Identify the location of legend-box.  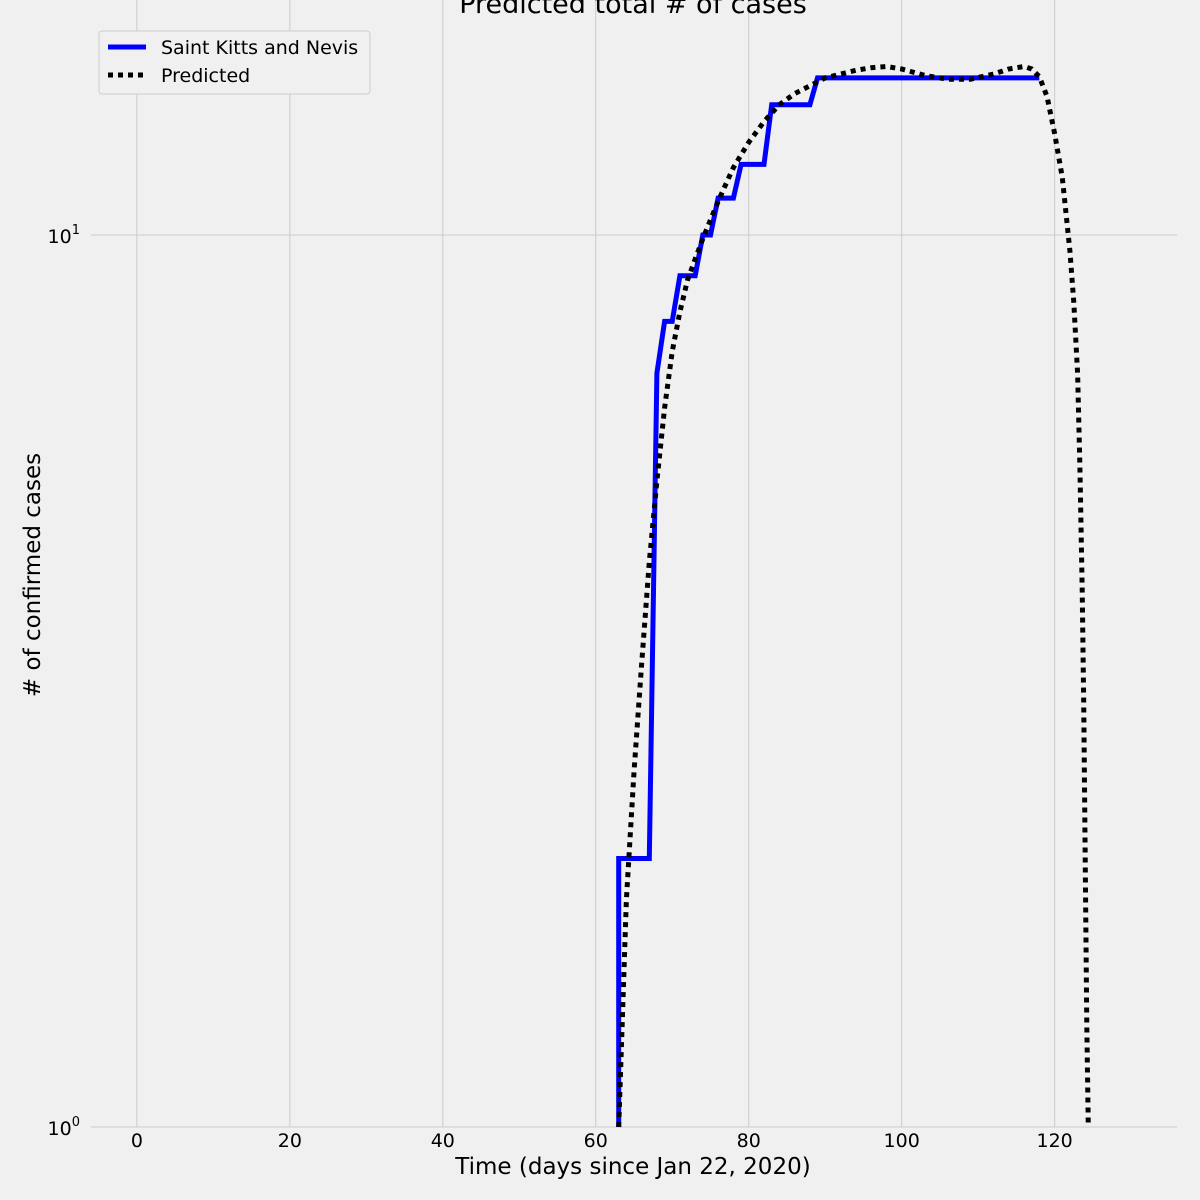
(234, 62).